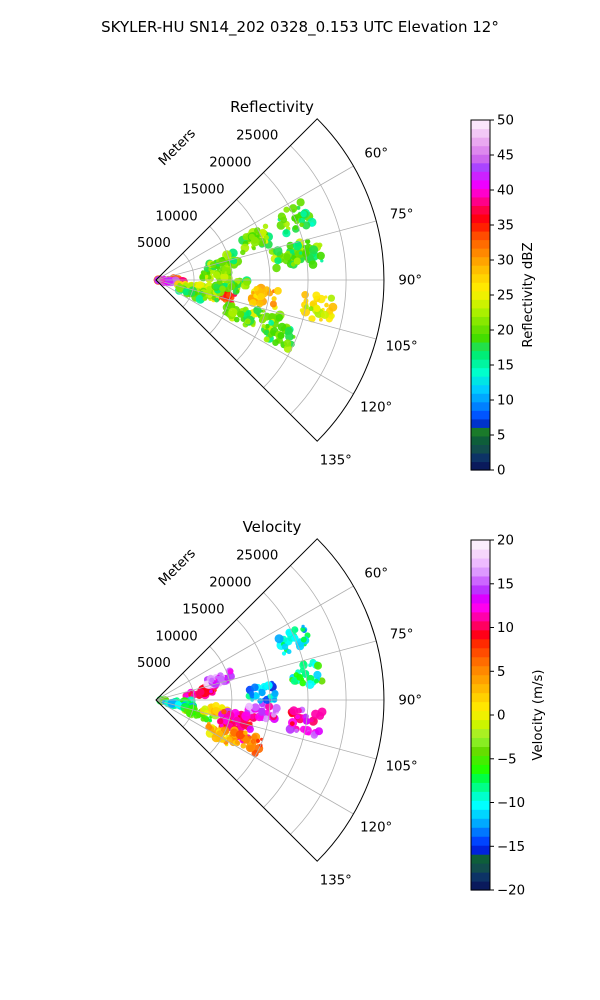 The height and width of the screenshot is (1000, 600). Describe the element at coordinates (505, 121) in the screenshot. I see `reflectivity-colorbar-tick-label: 50` at that location.